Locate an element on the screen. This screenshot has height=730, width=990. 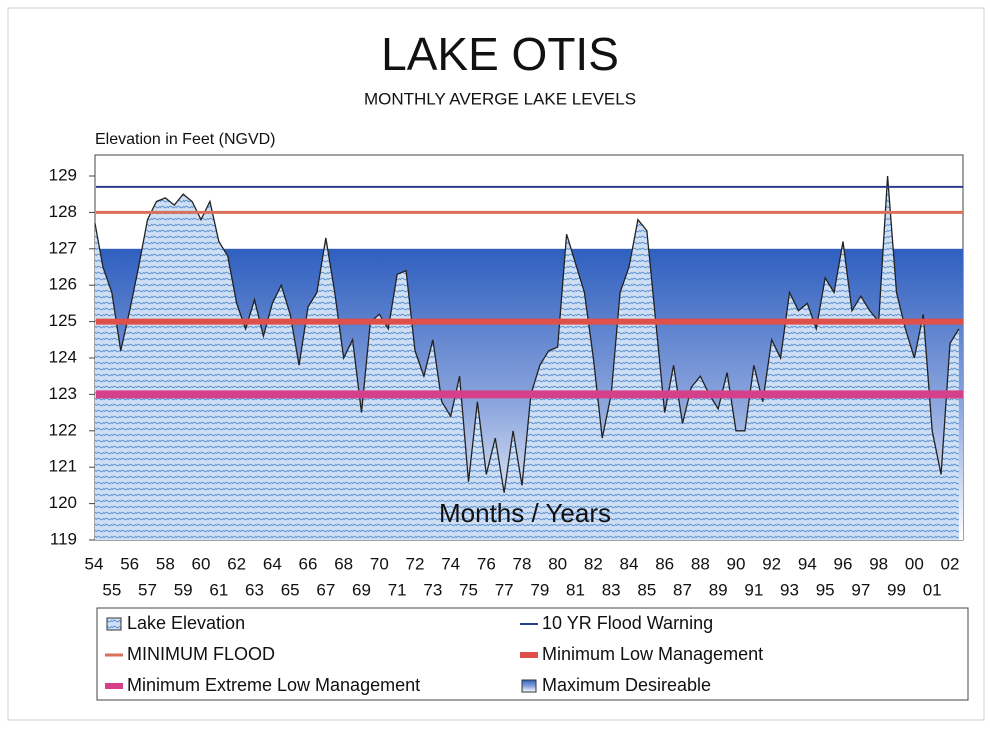
x-tick-label: 72 is located at coordinates (415, 563).